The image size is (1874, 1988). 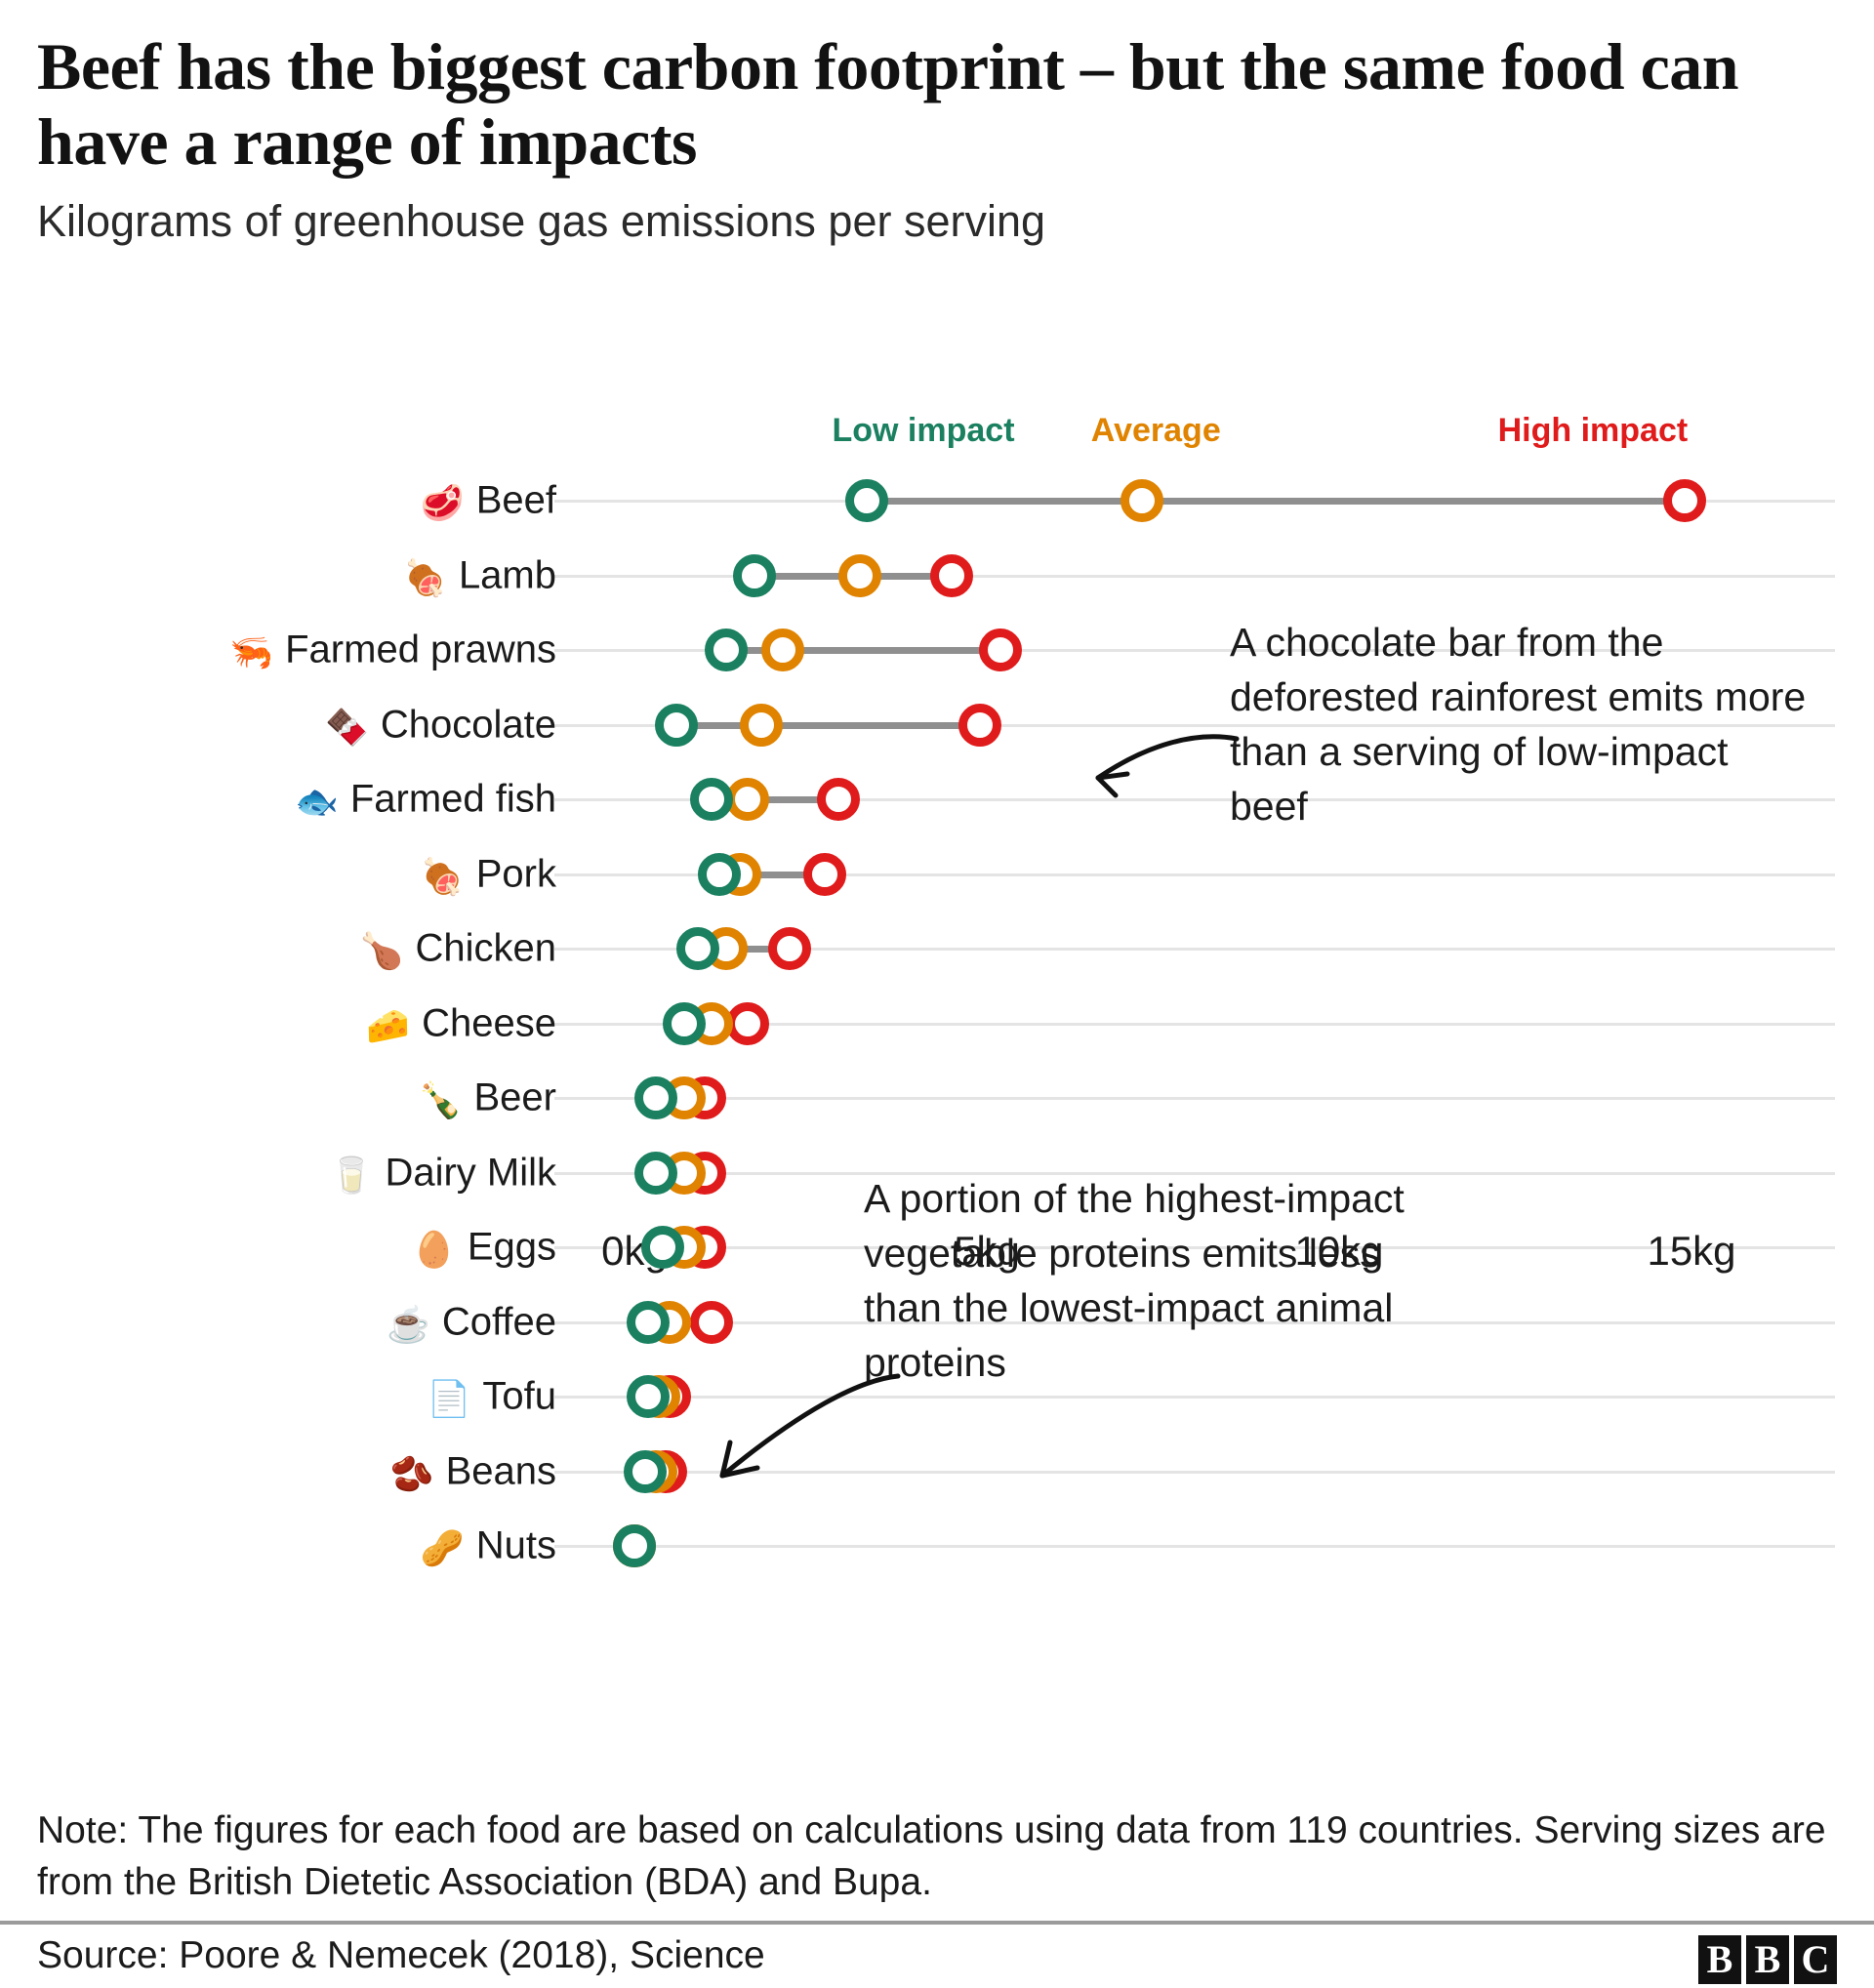 I want to click on food-icon-chicken: 🍗, so click(x=381, y=950).